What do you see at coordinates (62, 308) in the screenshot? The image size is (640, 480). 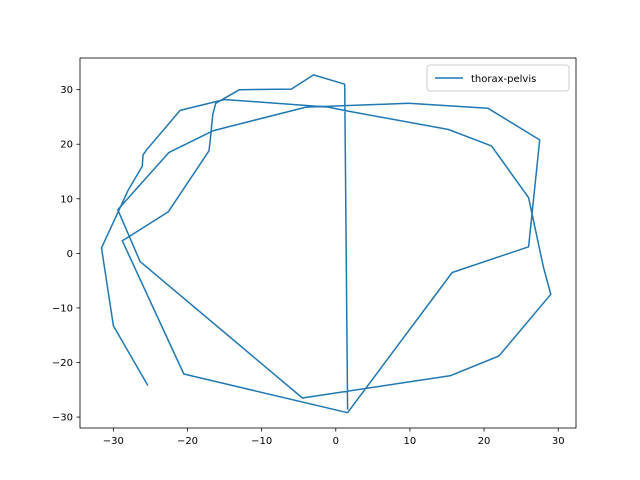 I see `y-tick-label: −10` at bounding box center [62, 308].